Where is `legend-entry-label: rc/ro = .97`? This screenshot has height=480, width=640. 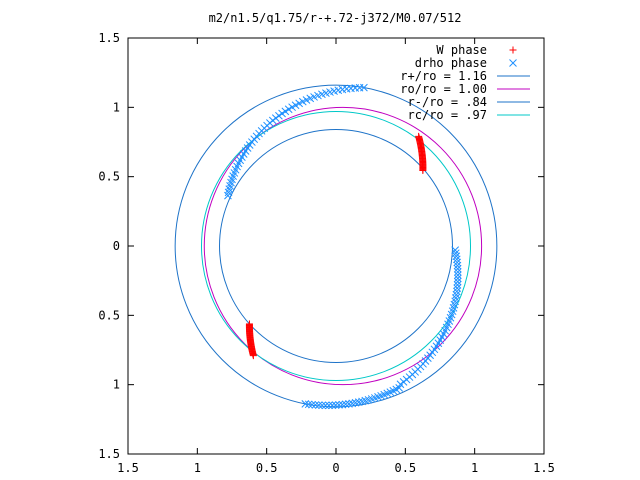 legend-entry-label: rc/ro = .97 is located at coordinates (447, 115).